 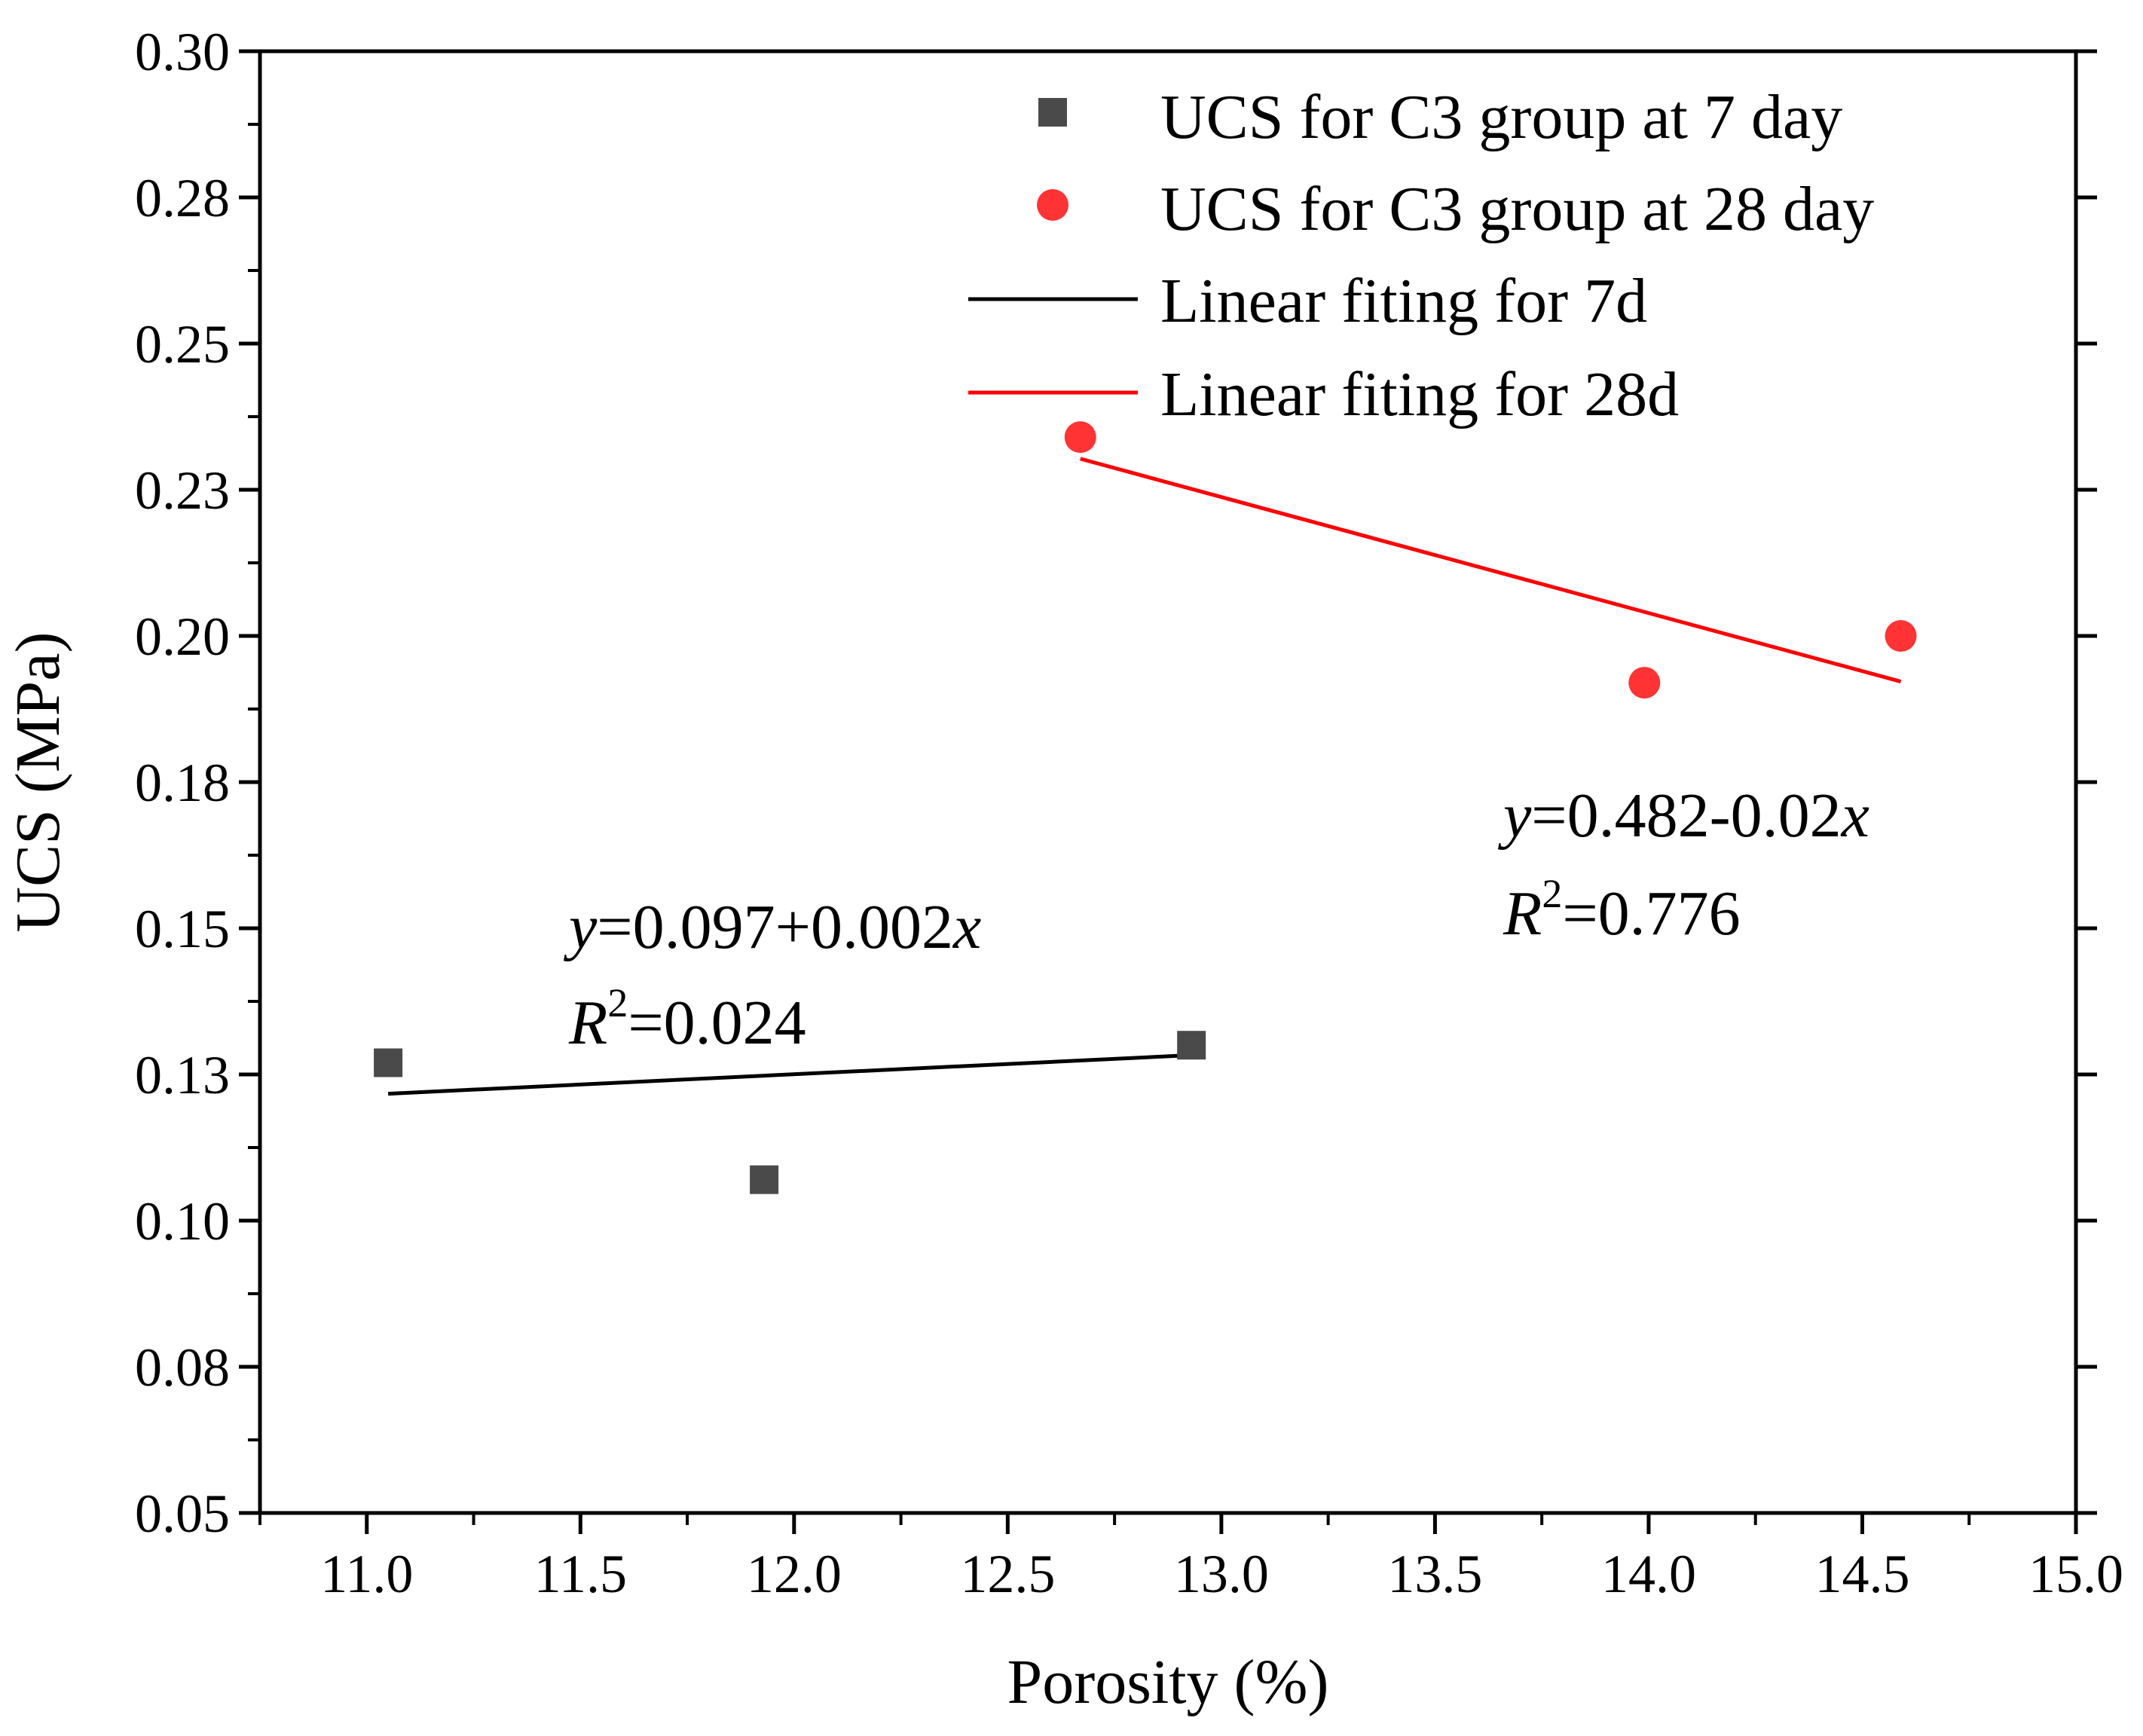 I want to click on y-tick-label: 0.25, so click(x=183, y=344).